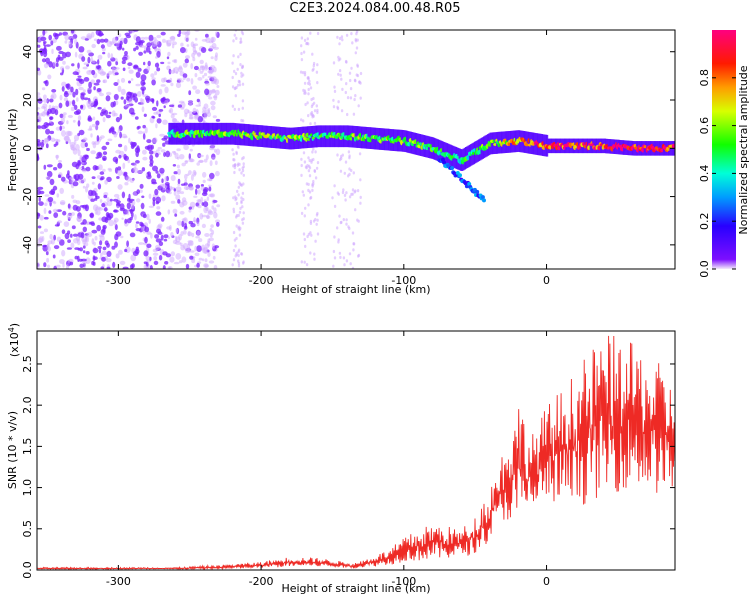  What do you see at coordinates (704, 221) in the screenshot?
I see `colorbar-tick-label: 0.2` at bounding box center [704, 221].